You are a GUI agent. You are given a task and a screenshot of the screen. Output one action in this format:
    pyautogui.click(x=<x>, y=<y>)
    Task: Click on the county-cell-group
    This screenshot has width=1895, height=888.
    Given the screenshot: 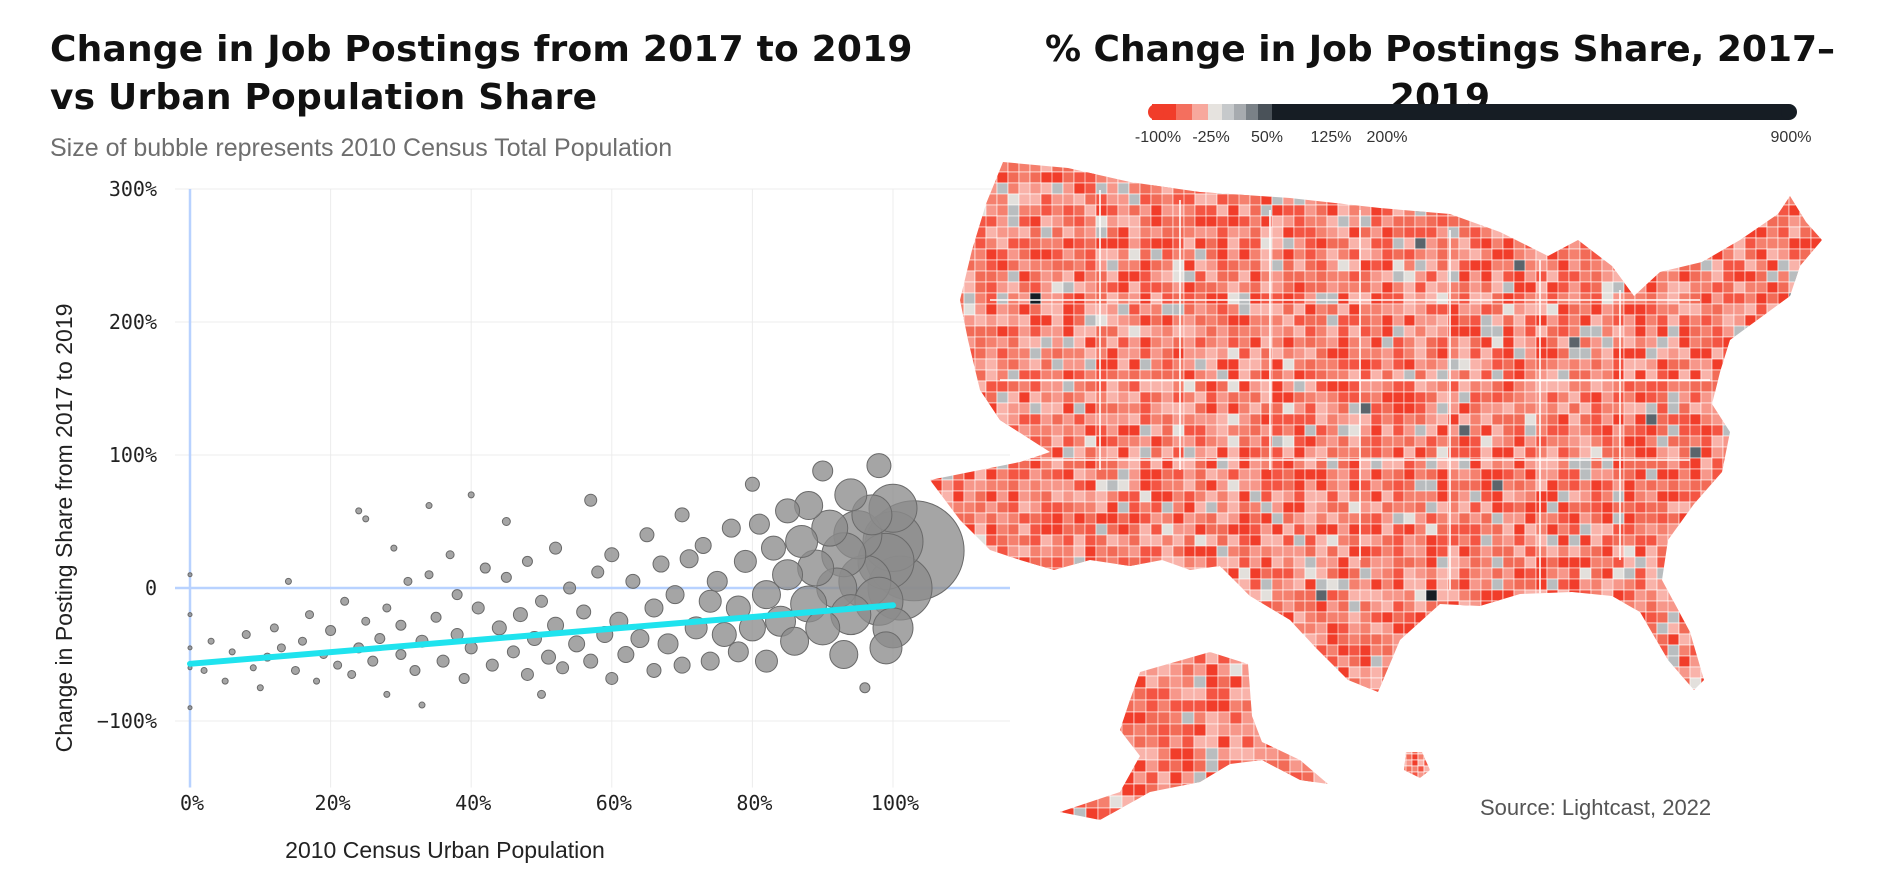 What is the action you would take?
    pyautogui.click(x=1205, y=736)
    